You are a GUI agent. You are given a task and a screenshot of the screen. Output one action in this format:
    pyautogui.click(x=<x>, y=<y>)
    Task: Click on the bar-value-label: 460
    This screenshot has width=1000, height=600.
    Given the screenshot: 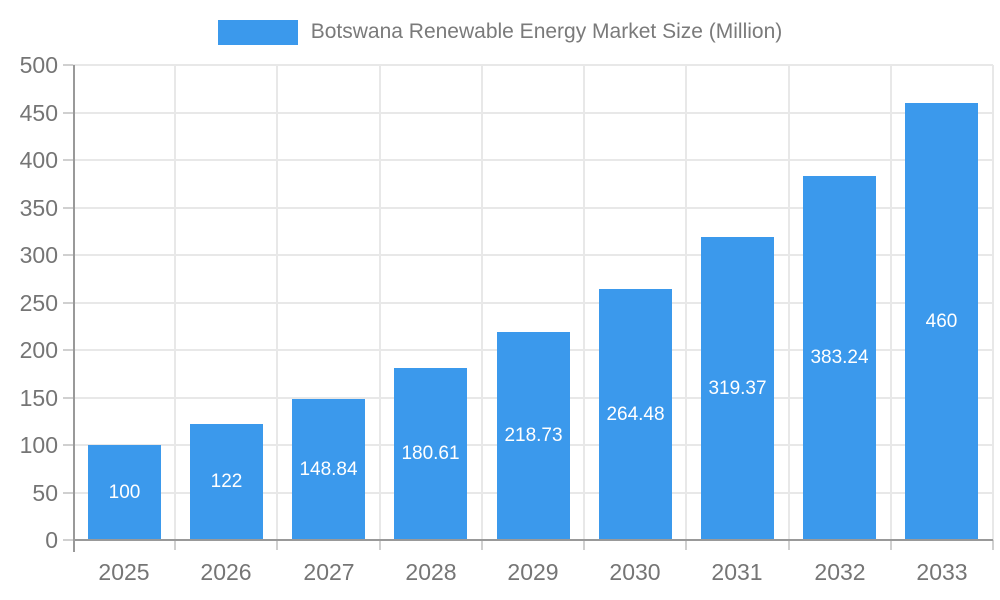 What is the action you would take?
    pyautogui.click(x=941, y=321)
    